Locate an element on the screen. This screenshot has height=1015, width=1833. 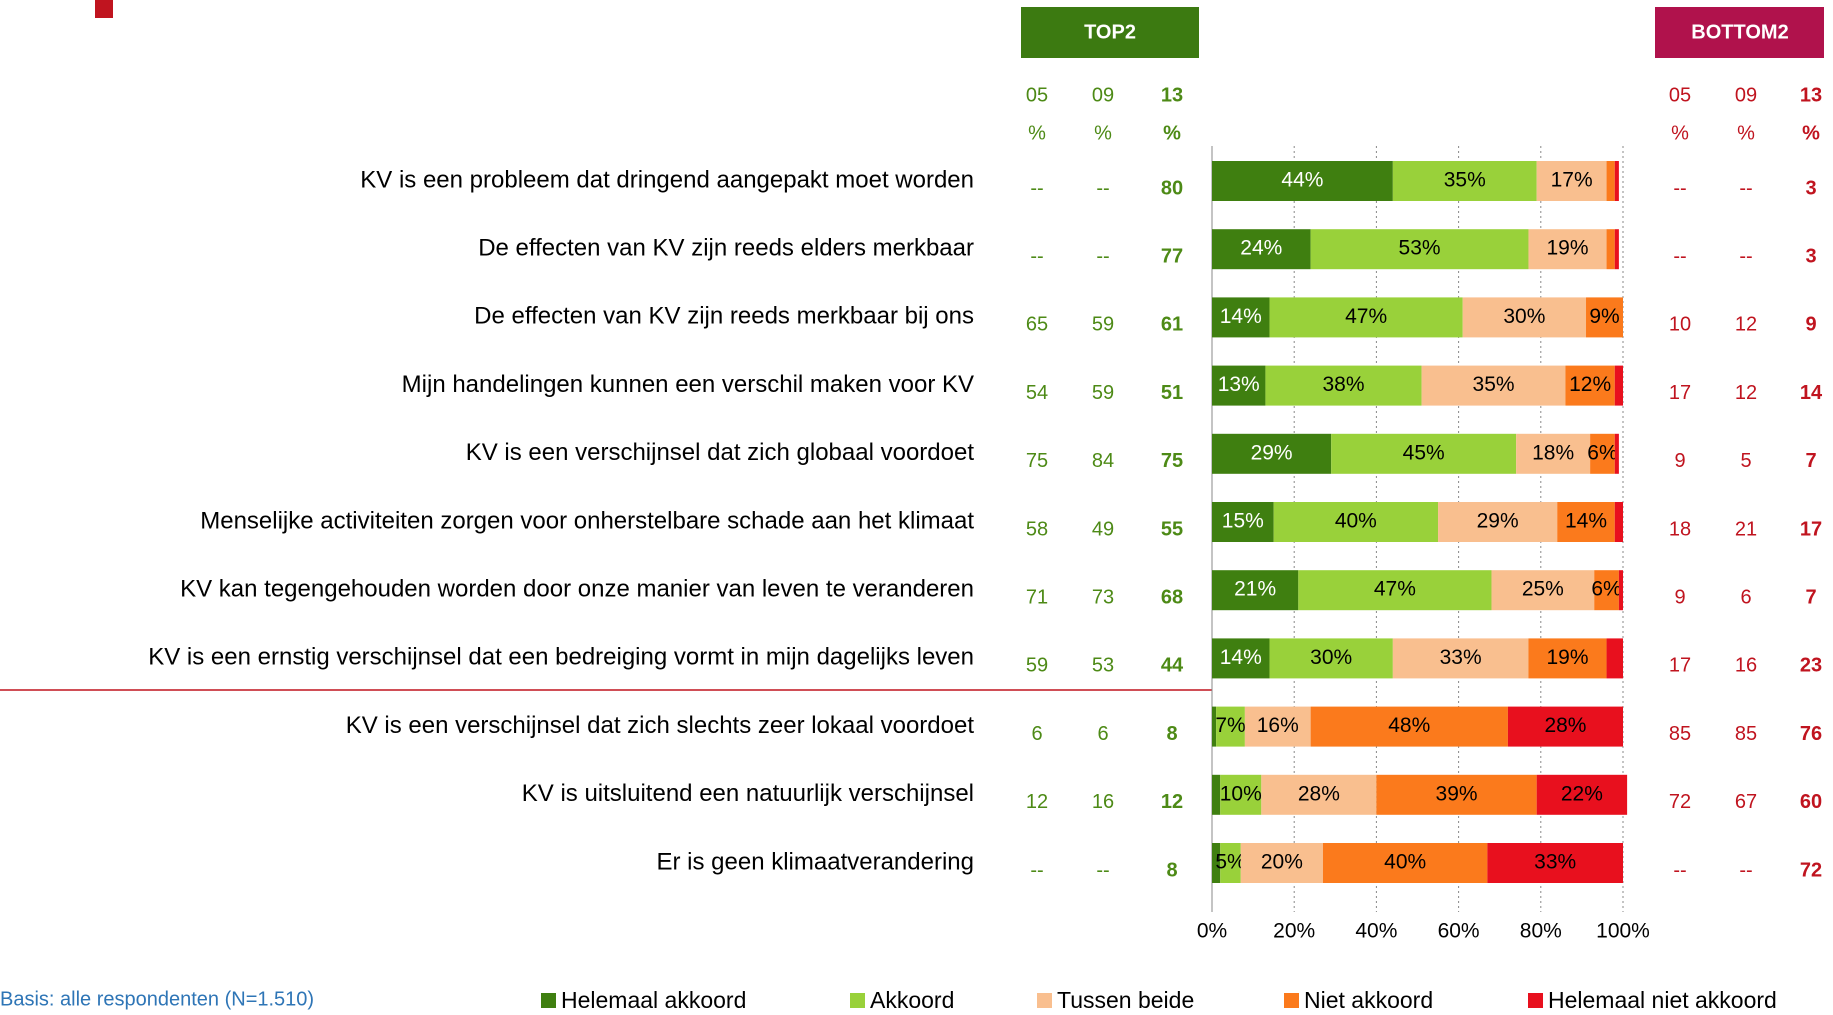
bottom2-value: 7 is located at coordinates (1810, 461).